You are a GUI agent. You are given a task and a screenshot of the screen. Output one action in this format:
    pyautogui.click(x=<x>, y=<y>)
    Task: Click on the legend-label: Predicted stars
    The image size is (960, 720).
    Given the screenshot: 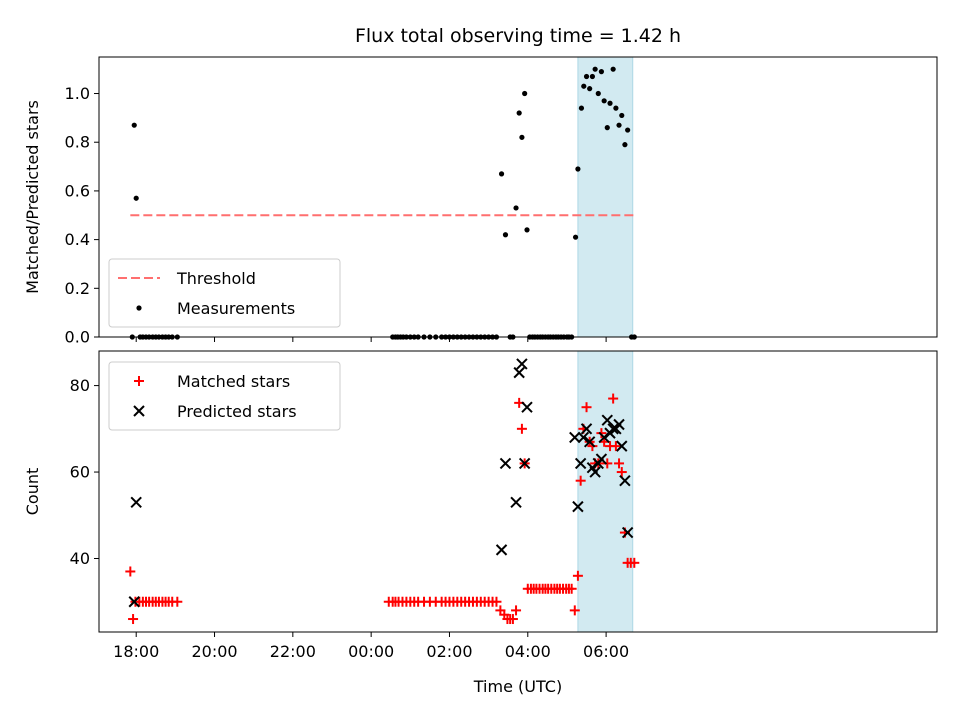 What is the action you would take?
    pyautogui.click(x=237, y=411)
    